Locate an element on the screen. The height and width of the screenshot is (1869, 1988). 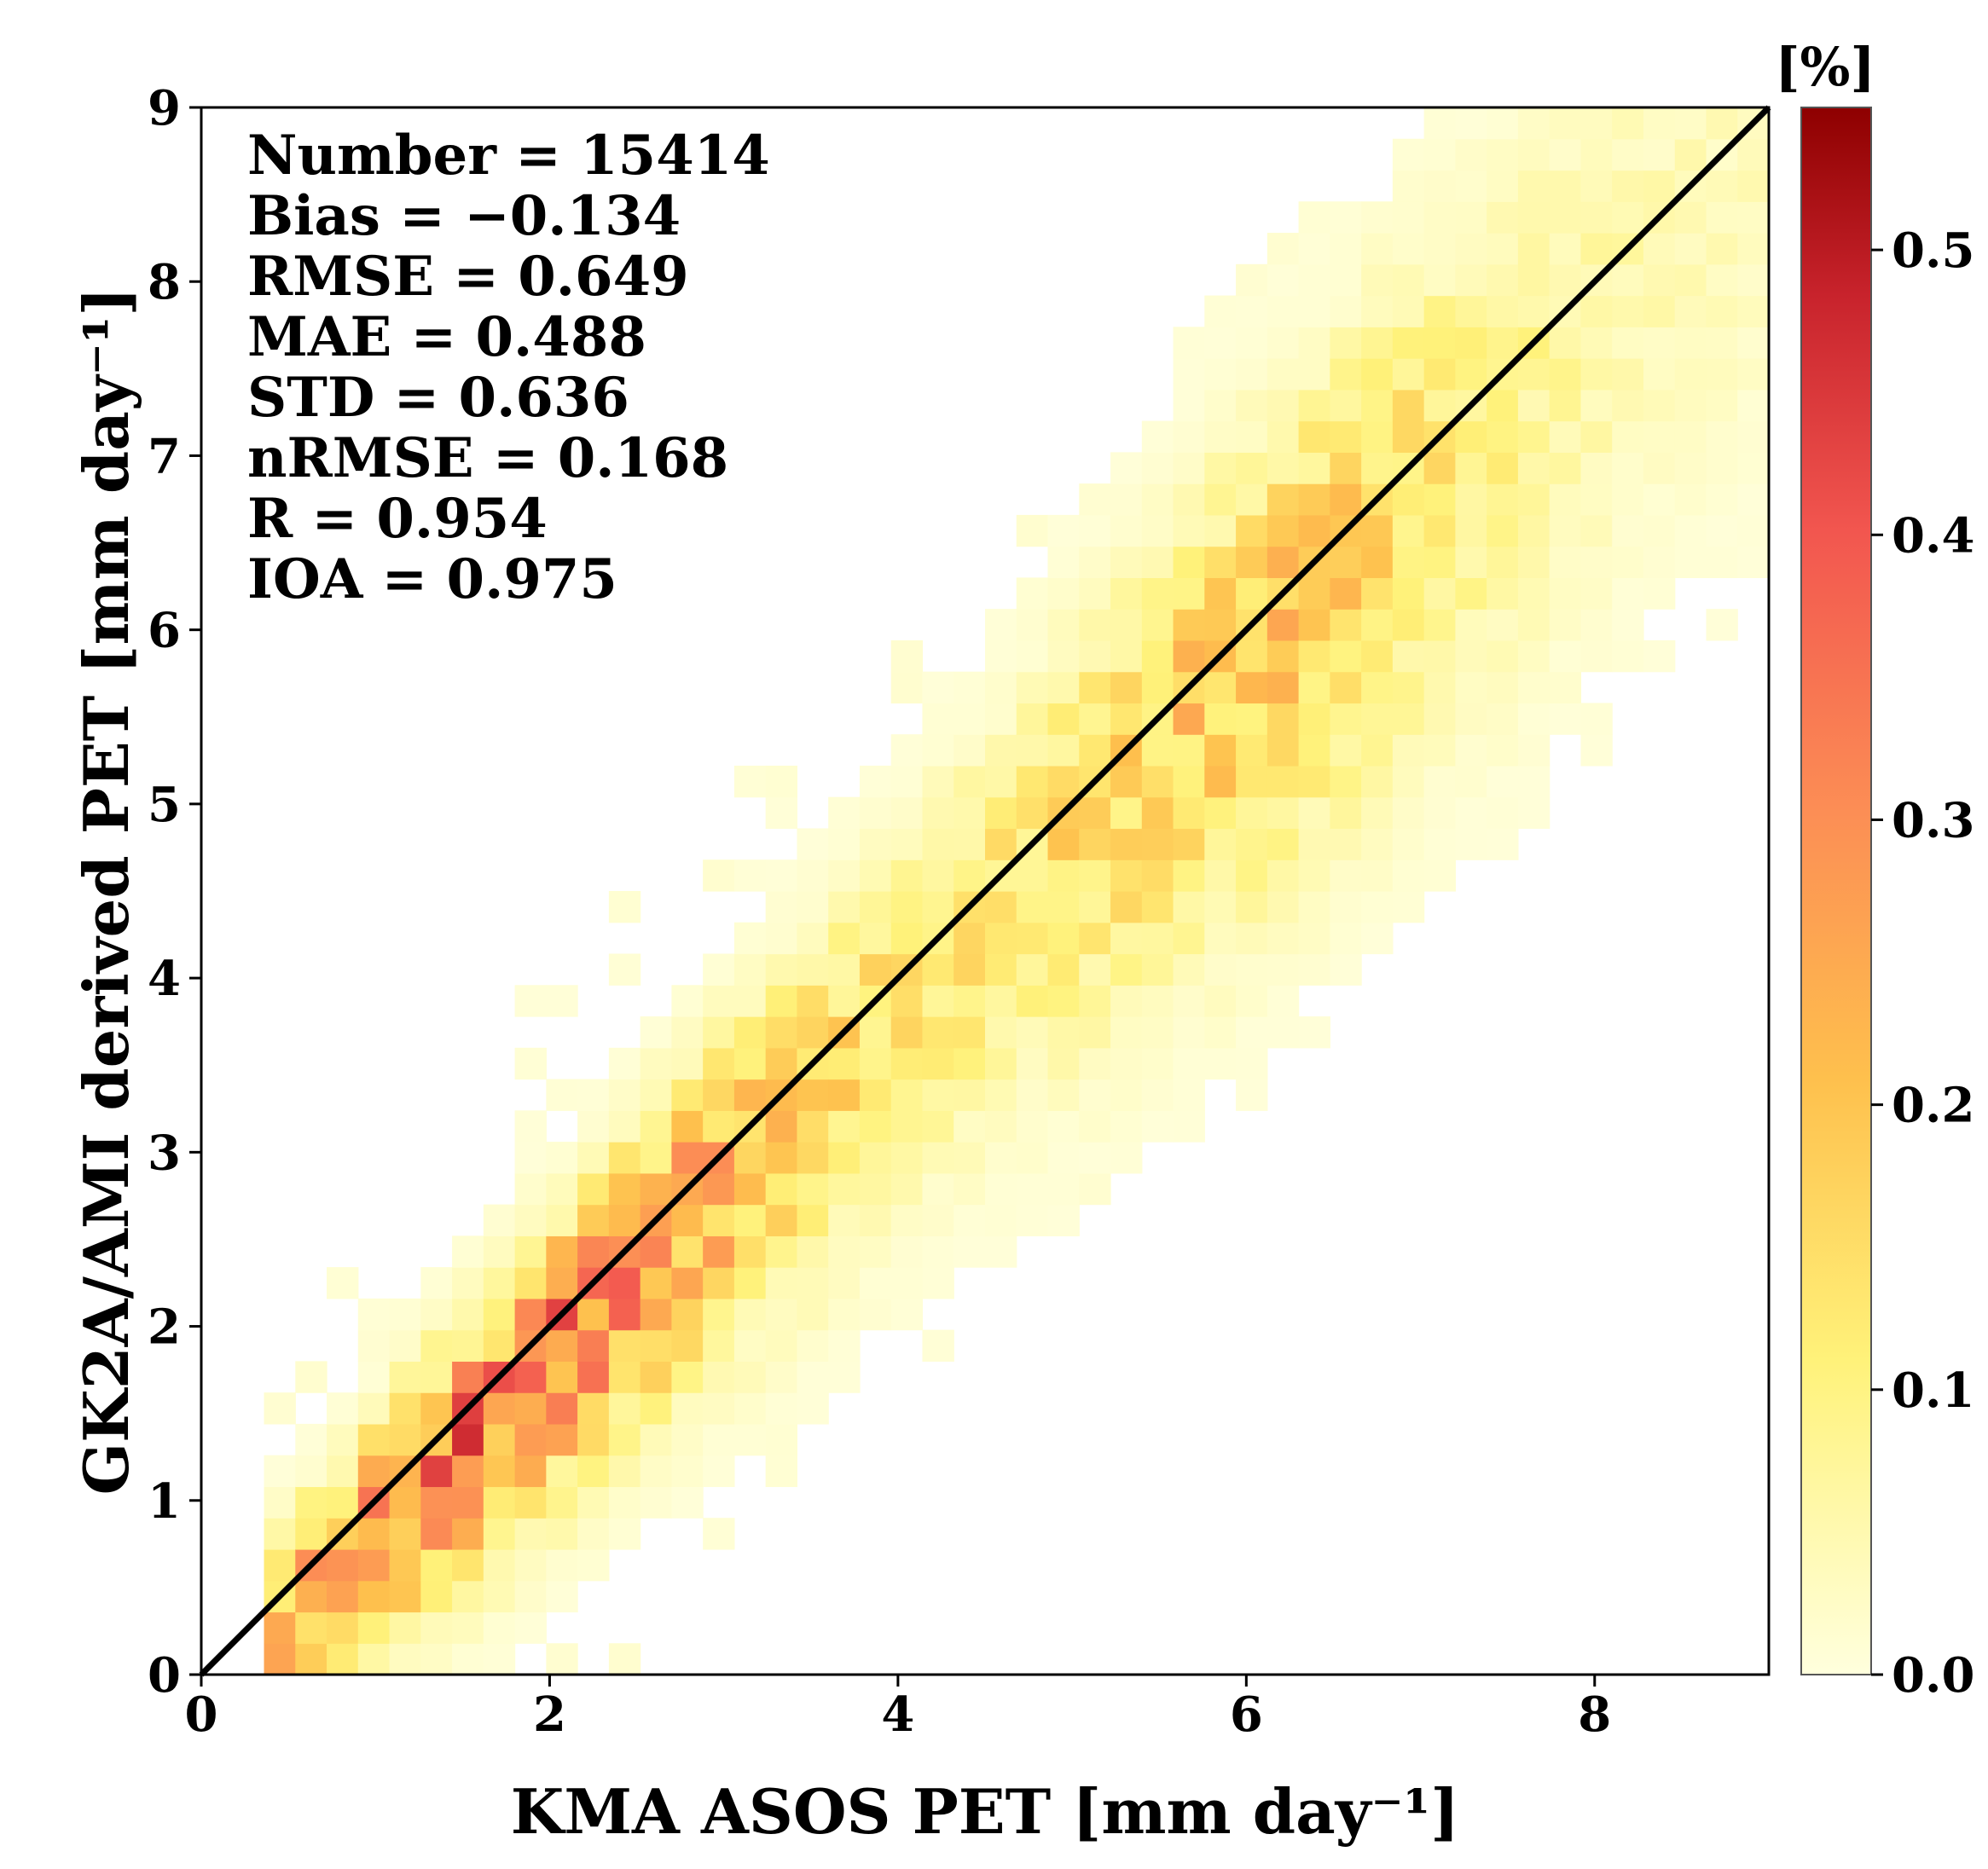
y-tick-label: 1 is located at coordinates (165, 1501).